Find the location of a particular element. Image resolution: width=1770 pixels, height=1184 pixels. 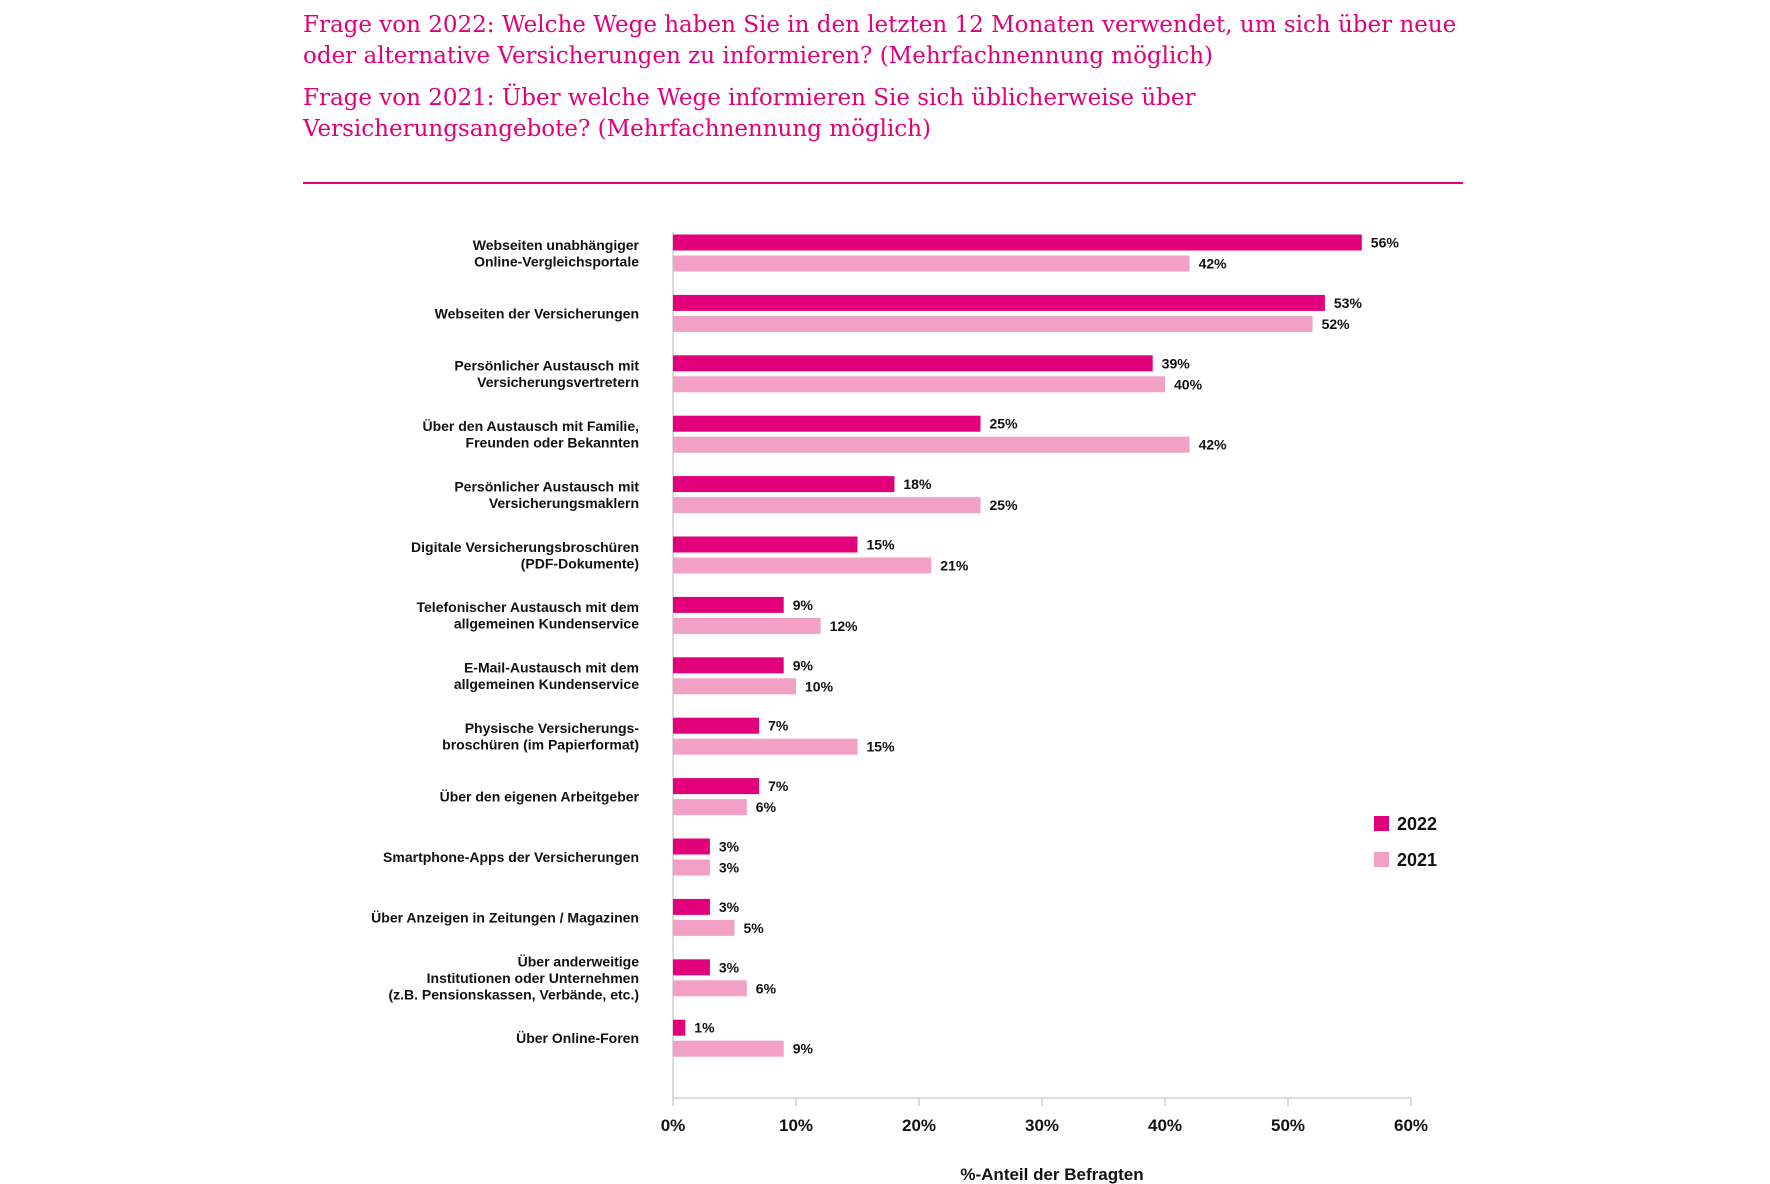

data-label-2021: 52% is located at coordinates (1336, 324).